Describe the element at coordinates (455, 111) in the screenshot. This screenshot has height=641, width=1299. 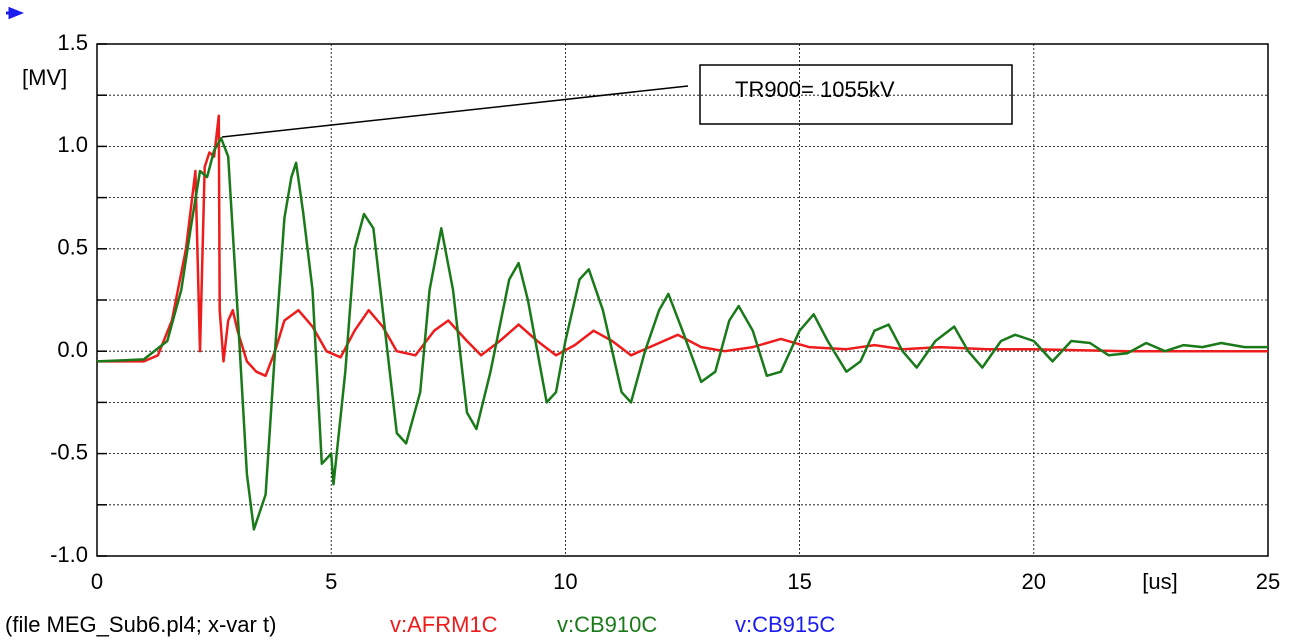
I see `annotation-leader` at that location.